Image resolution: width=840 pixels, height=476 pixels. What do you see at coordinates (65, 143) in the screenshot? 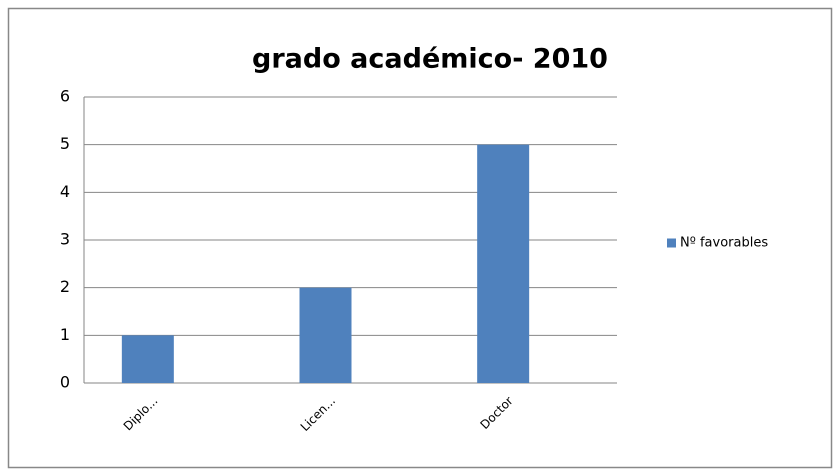
I see `y-tick-label: 5` at bounding box center [65, 143].